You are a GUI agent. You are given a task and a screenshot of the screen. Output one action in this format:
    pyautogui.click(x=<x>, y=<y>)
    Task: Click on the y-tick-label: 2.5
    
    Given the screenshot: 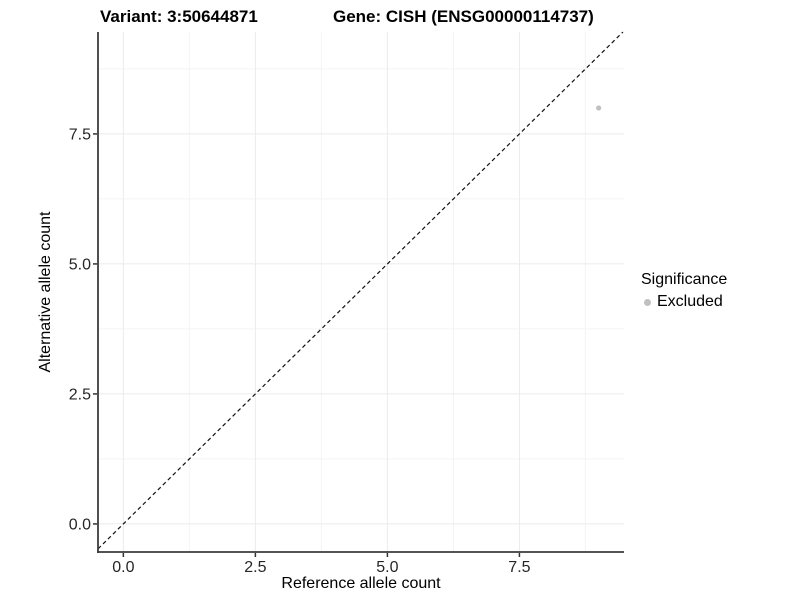 What is the action you would take?
    pyautogui.click(x=80, y=394)
    